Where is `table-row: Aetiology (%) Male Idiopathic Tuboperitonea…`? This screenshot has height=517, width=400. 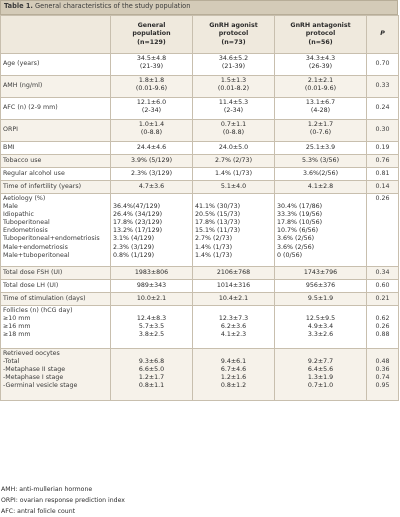 table-row: Aetiology (%) Male Idiopathic Tuboperitonea… is located at coordinates (199, 230).